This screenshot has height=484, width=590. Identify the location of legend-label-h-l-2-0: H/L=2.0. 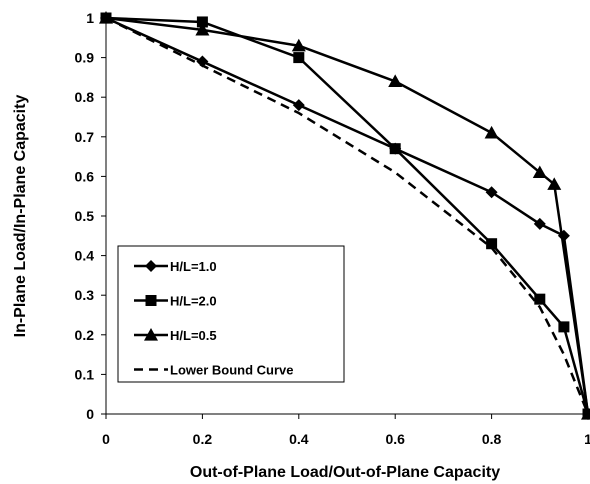
(193, 301).